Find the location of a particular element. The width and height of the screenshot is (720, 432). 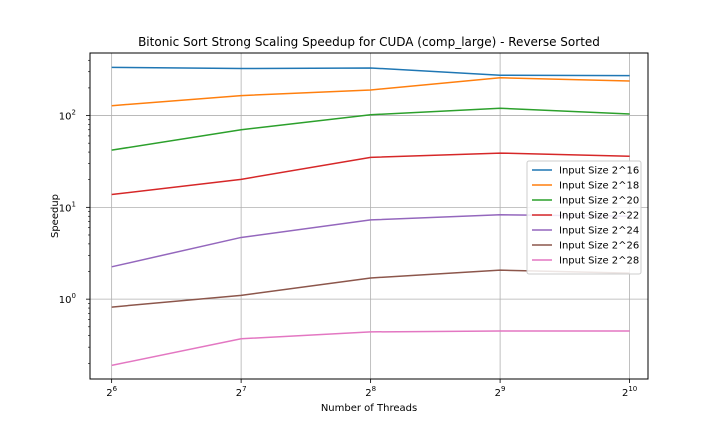

x-axis-ticks: 26 27 28 29 210 is located at coordinates (371, 389).